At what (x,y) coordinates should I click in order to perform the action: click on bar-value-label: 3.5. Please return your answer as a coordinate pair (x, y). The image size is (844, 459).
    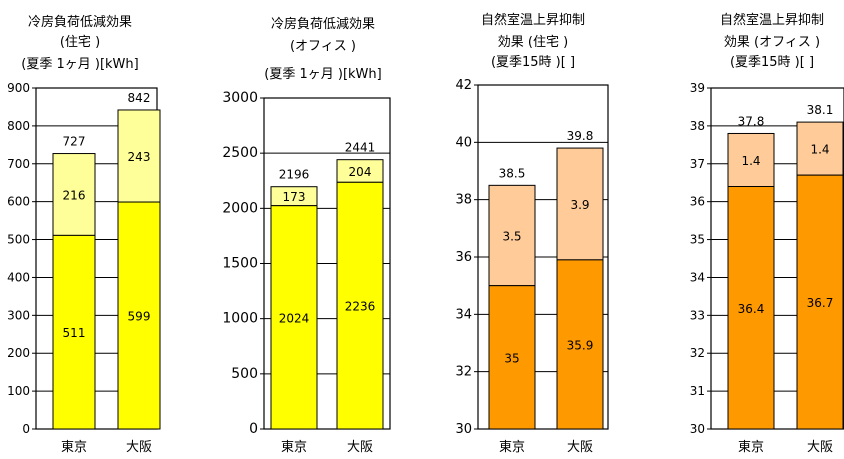
    Looking at the image, I should click on (511, 237).